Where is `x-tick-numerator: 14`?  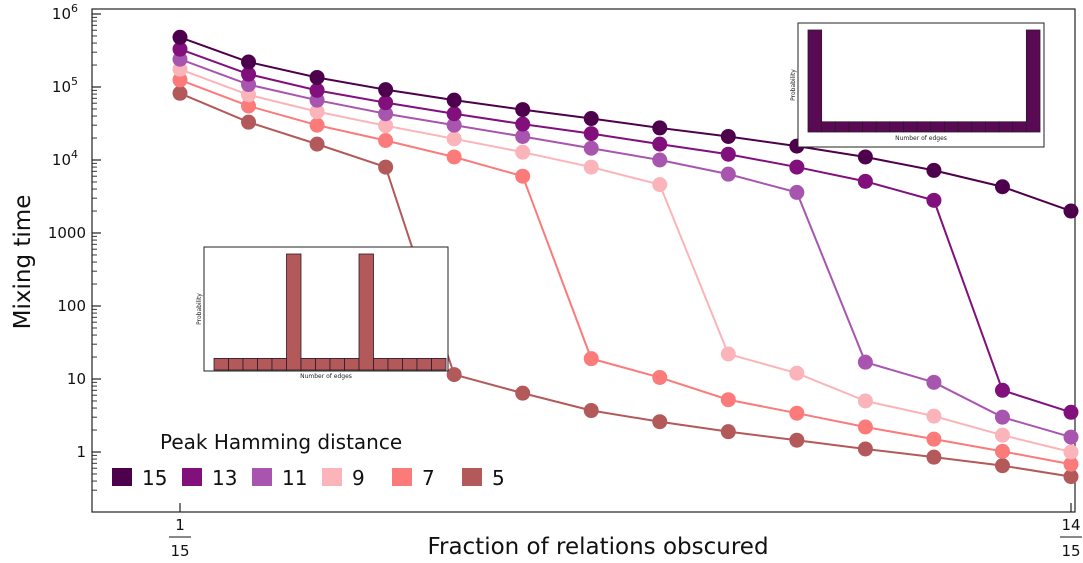
x-tick-numerator: 14 is located at coordinates (1070, 525).